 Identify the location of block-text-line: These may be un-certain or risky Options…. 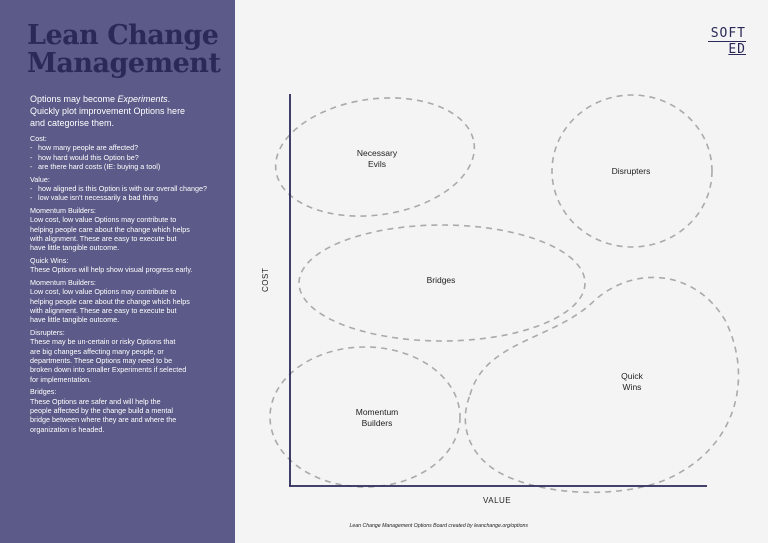
(103, 342).